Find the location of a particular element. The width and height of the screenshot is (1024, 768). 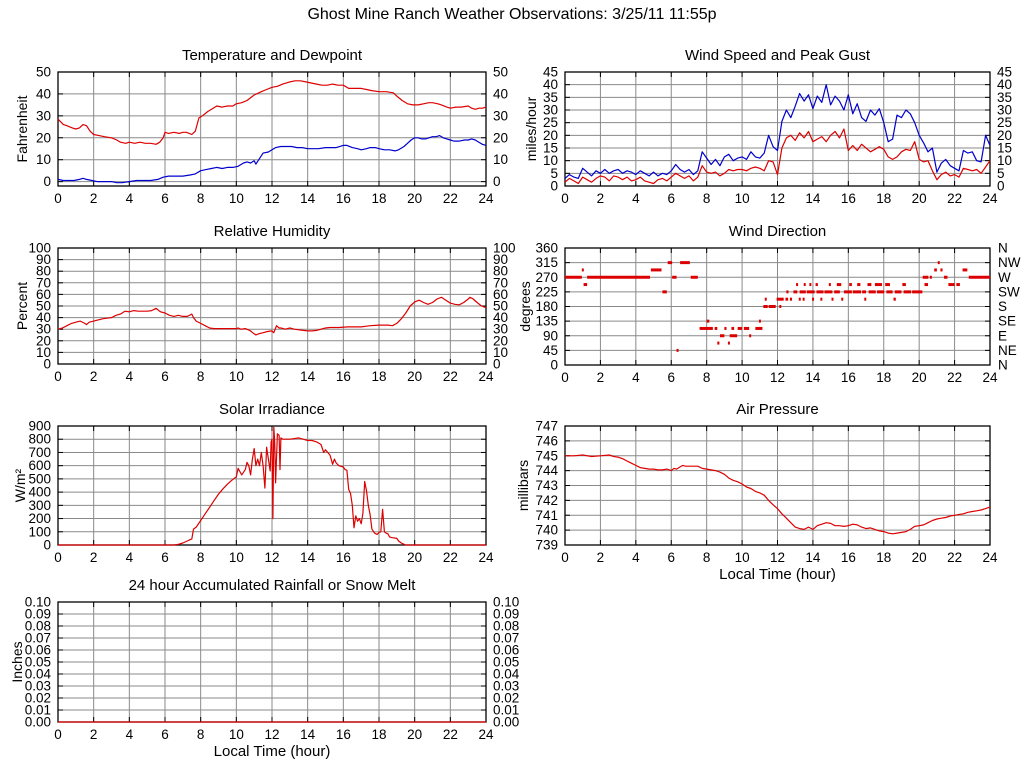

y-tick-label-right: 35 is located at coordinates (1004, 97).